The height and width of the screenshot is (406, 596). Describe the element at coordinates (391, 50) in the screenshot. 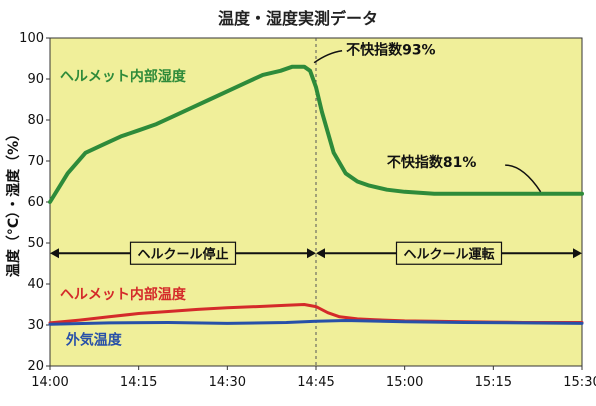

I see `annotation-label: 不快指数93%` at that location.